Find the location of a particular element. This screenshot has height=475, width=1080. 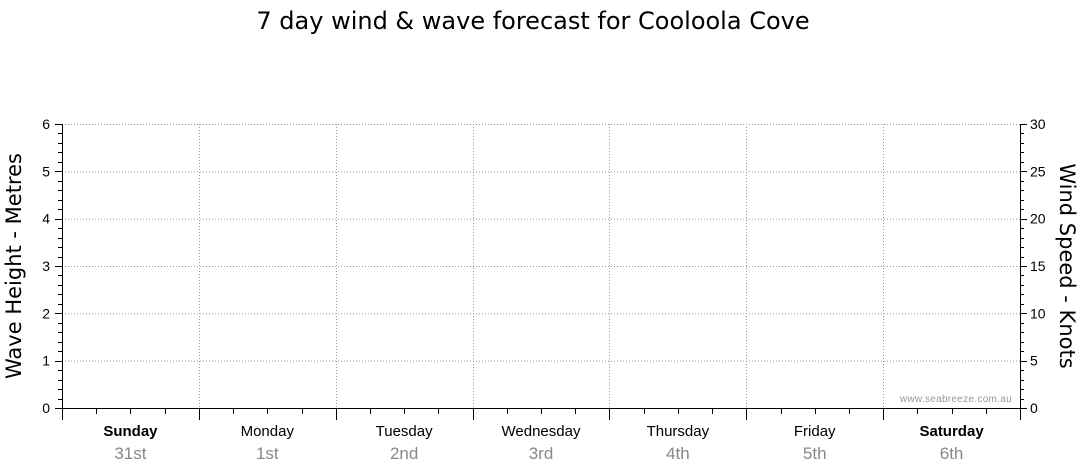

day-name-label: Thursday is located at coordinates (678, 431).